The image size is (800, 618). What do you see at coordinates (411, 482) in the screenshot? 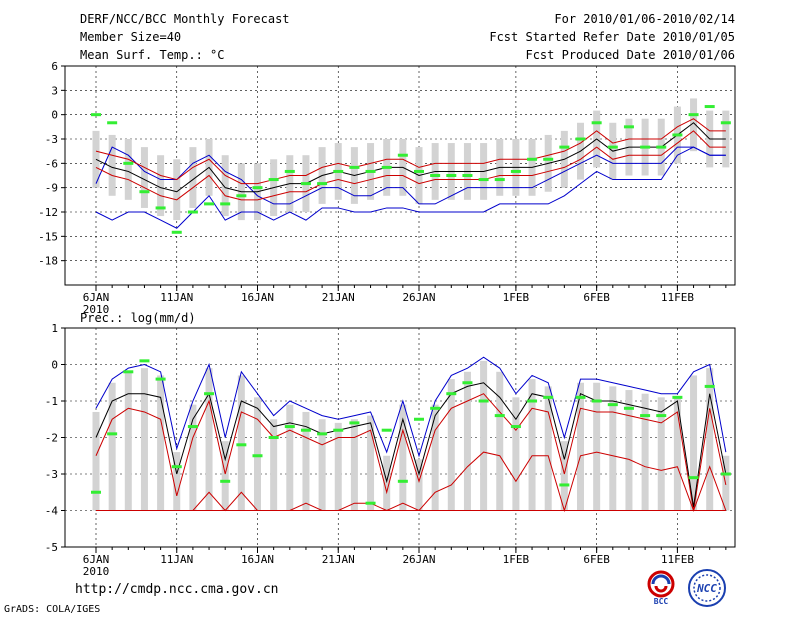
I see `panel2-q10-line` at bounding box center [411, 482].